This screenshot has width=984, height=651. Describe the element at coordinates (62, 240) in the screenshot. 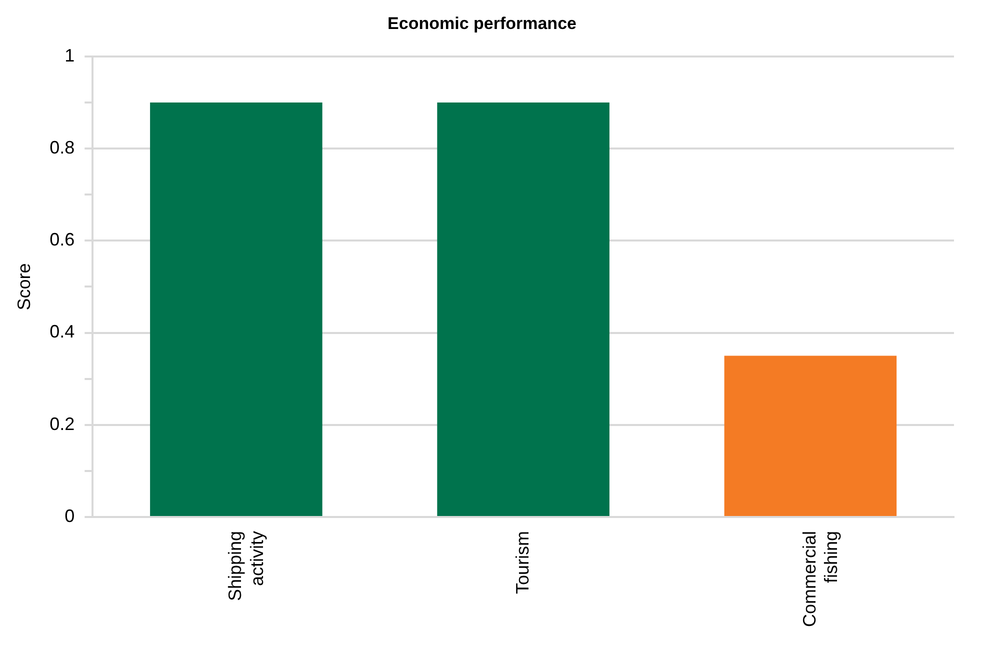

I see `y-tick-label: 0.6` at that location.